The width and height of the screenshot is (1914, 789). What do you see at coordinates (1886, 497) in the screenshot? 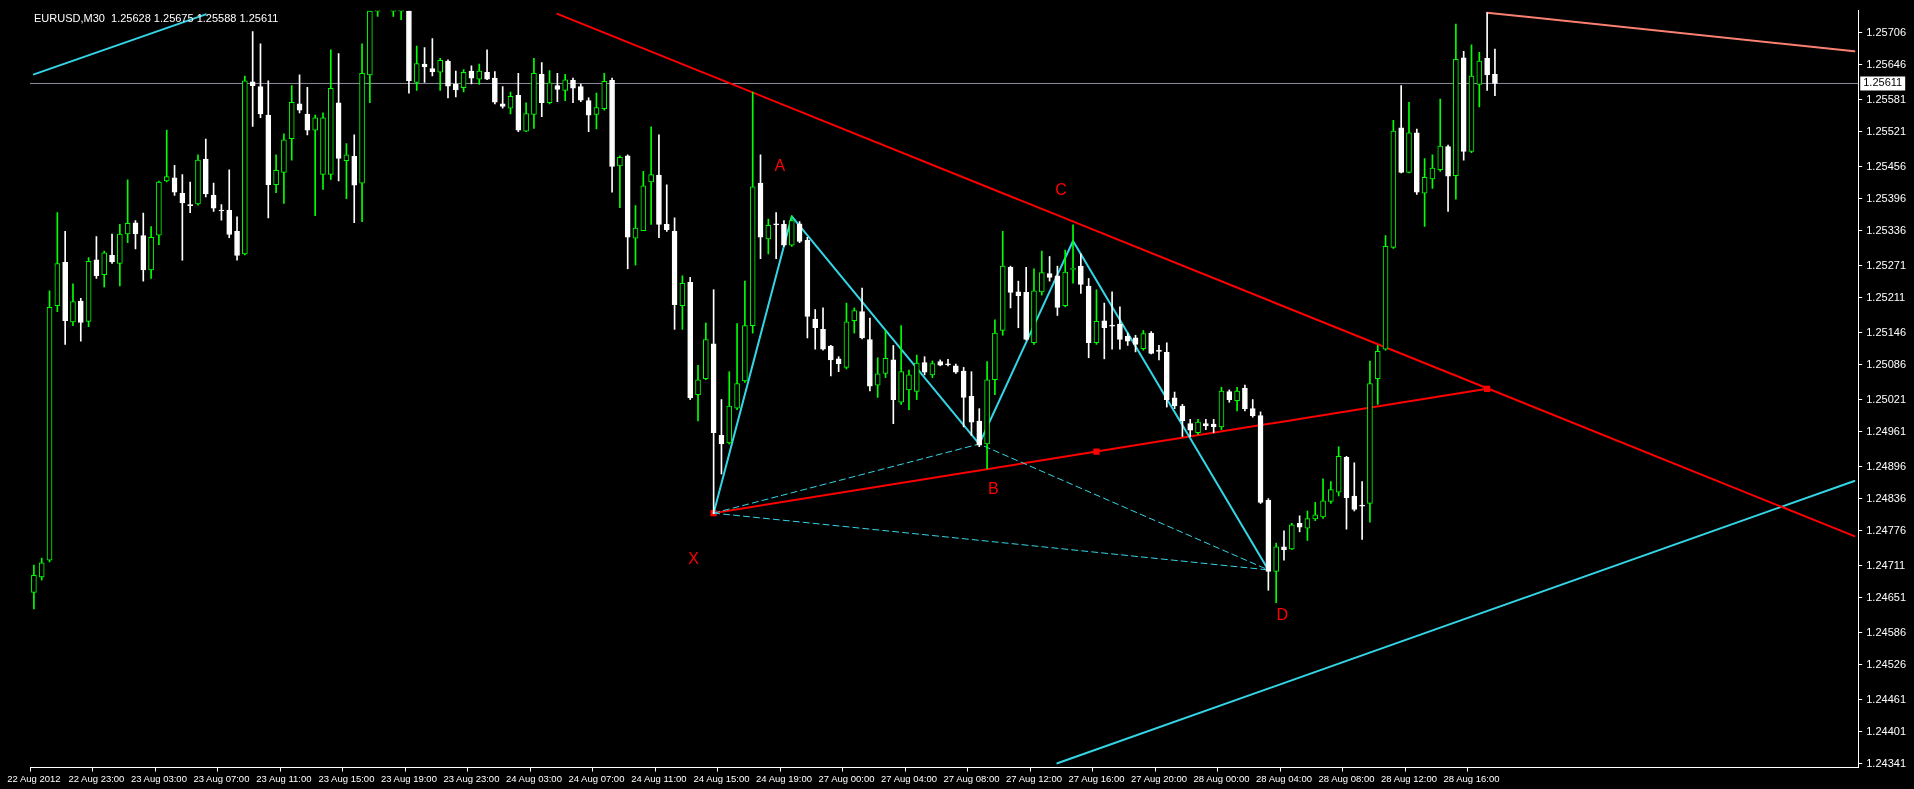
I see `y-tick-label: 1.24836` at bounding box center [1886, 497].